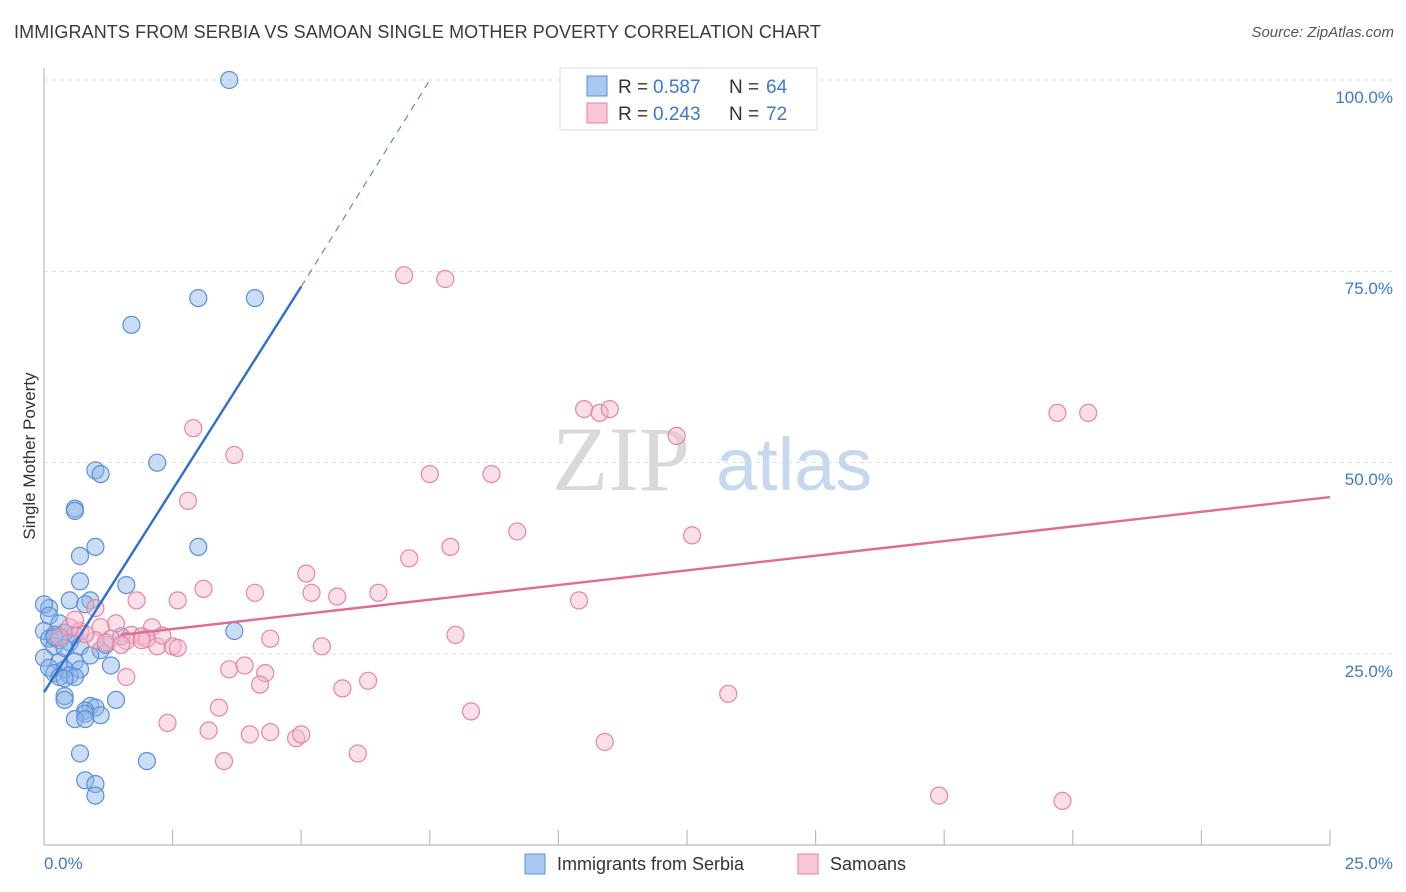 The image size is (1406, 892). What do you see at coordinates (712, 459) in the screenshot?
I see `watermark: ZIP atlas` at bounding box center [712, 459].